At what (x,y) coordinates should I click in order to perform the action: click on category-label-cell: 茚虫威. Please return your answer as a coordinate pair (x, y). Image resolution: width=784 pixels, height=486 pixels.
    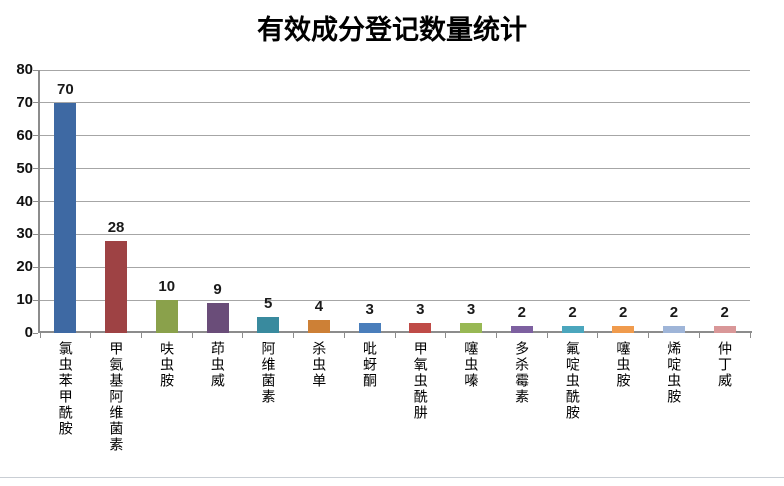
    Looking at the image, I should click on (217, 411).